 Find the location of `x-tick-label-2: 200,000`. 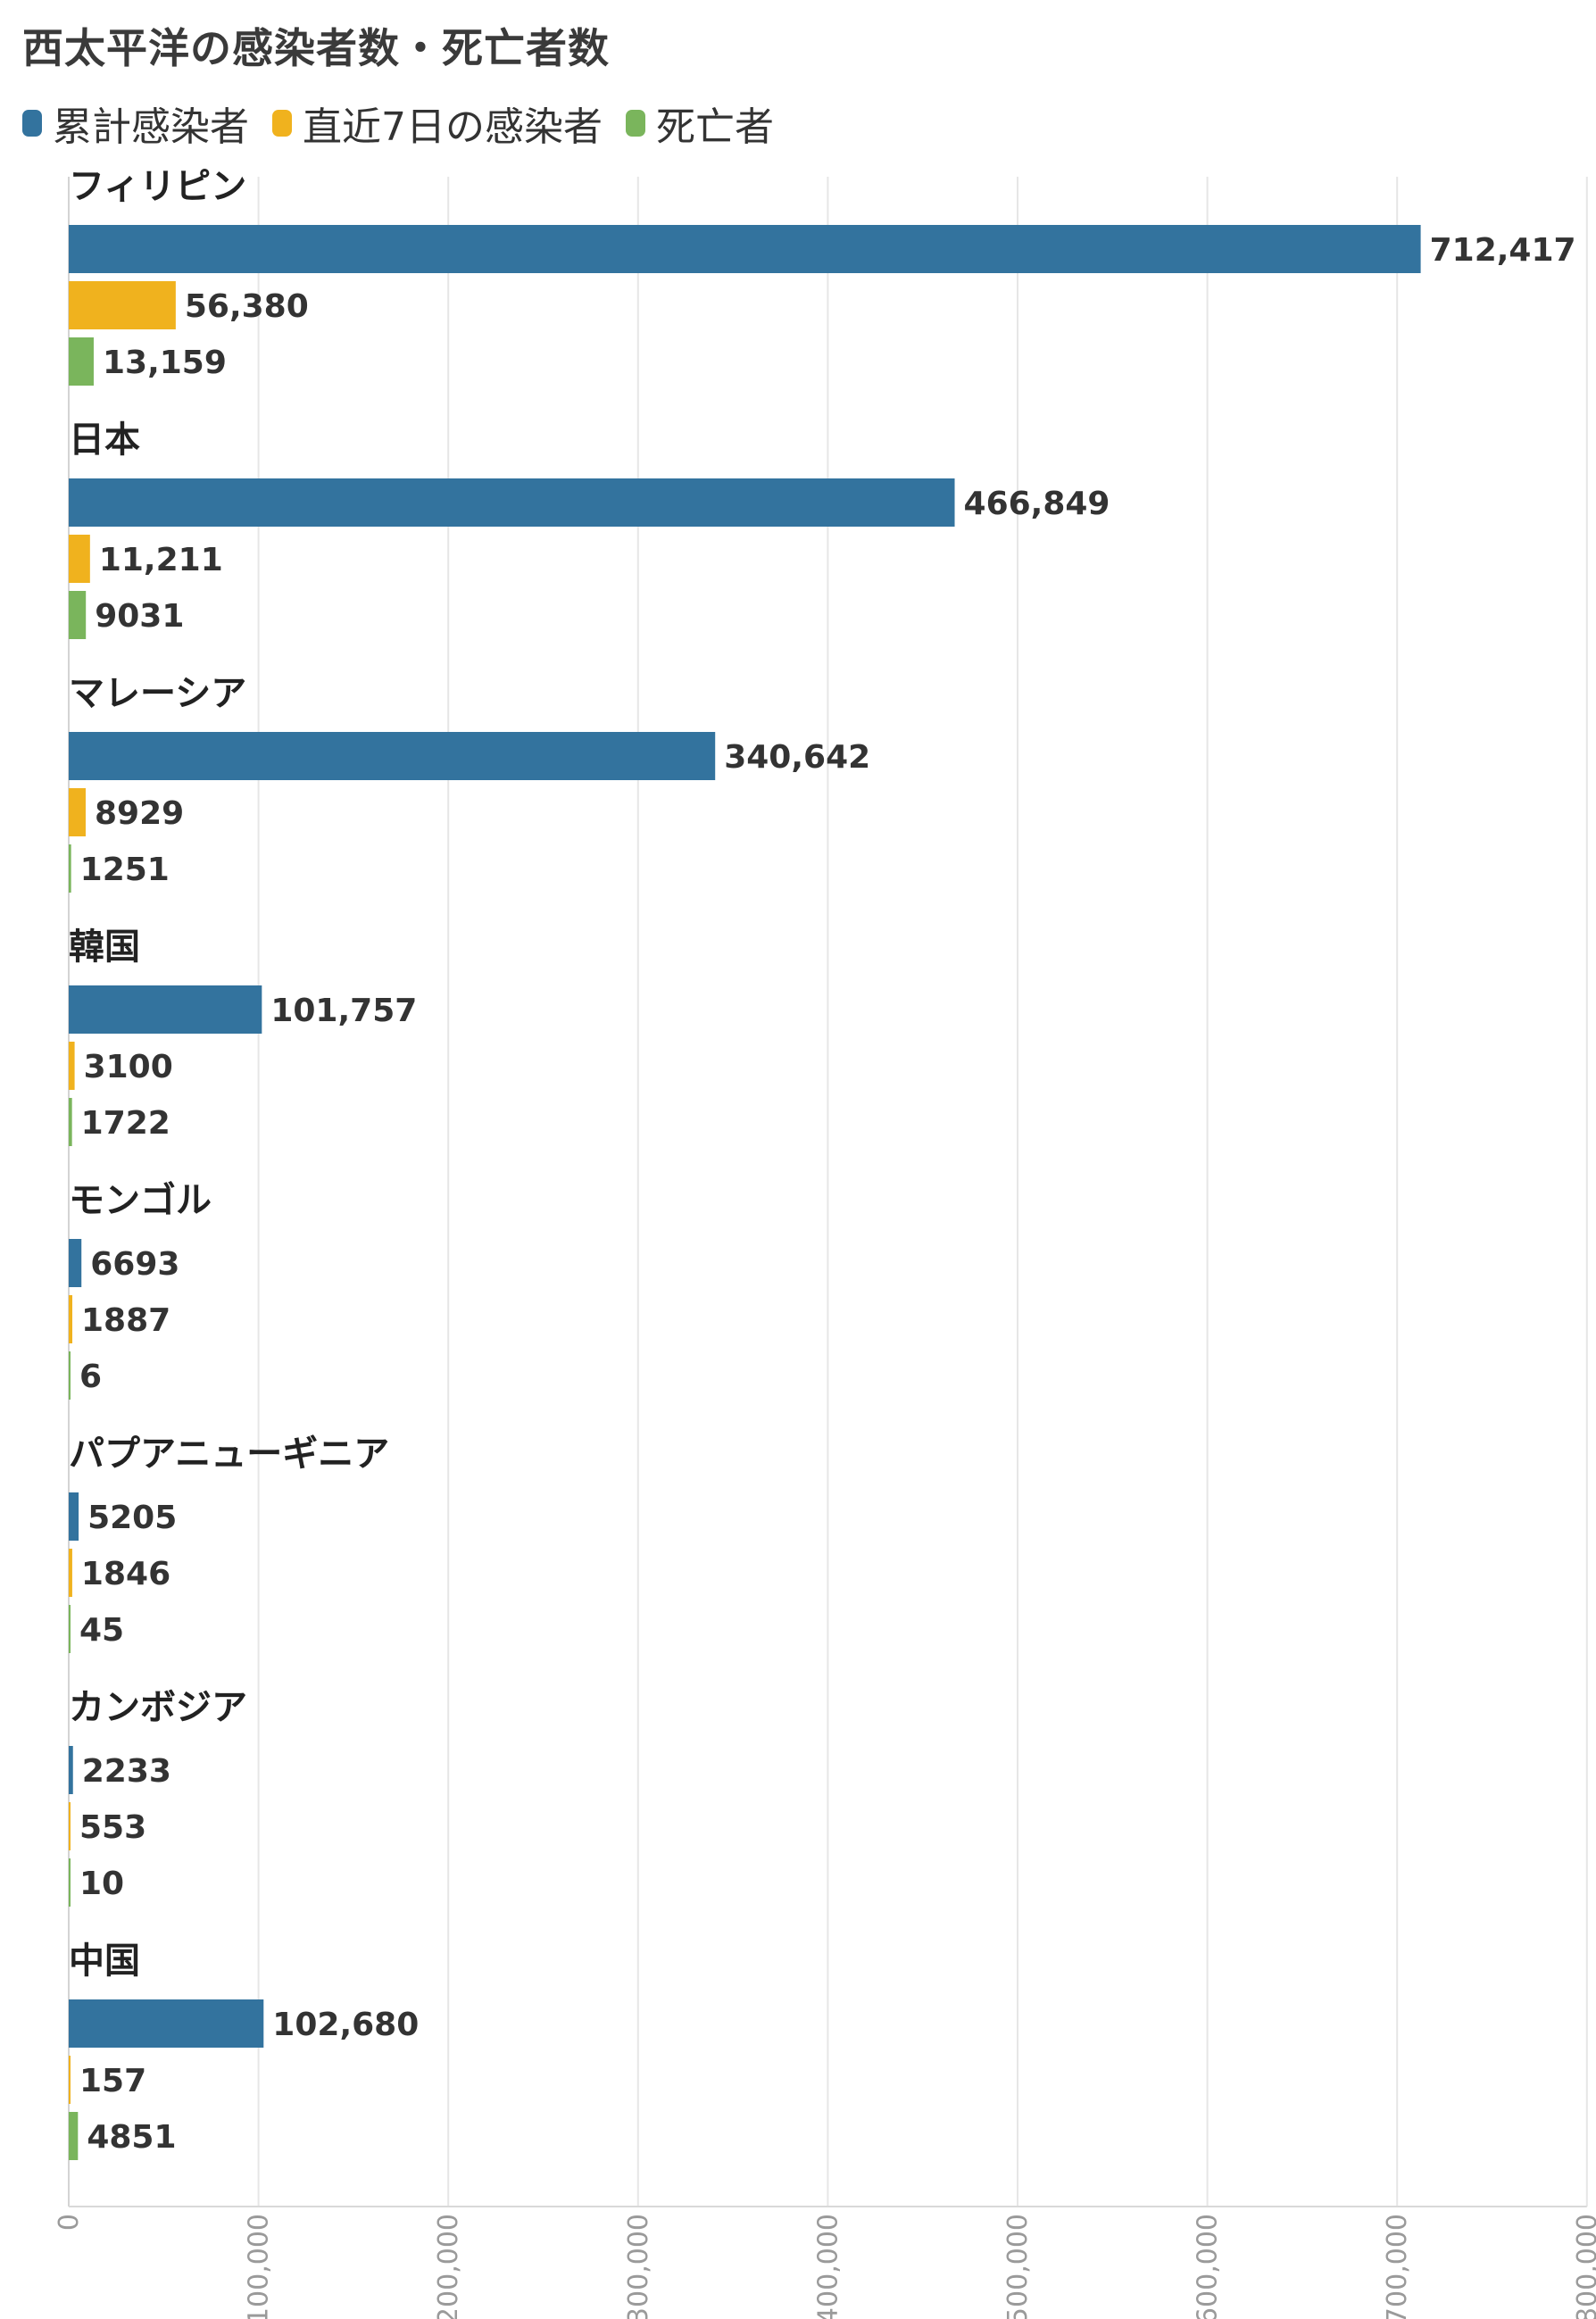

x-tick-label-2: 200,000 is located at coordinates (448, 2266).